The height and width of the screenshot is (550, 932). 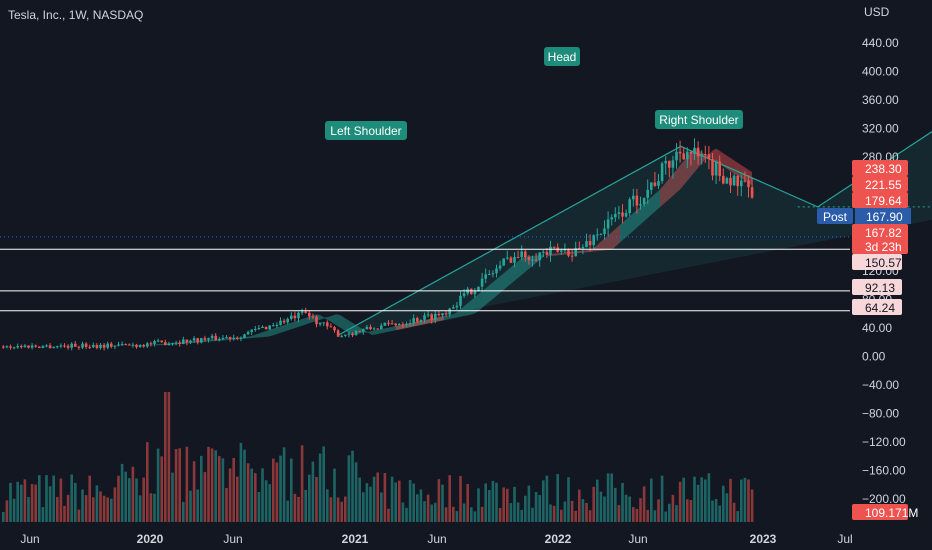 What do you see at coordinates (844, 539) in the screenshot?
I see `x-tick-label: Jul` at bounding box center [844, 539].